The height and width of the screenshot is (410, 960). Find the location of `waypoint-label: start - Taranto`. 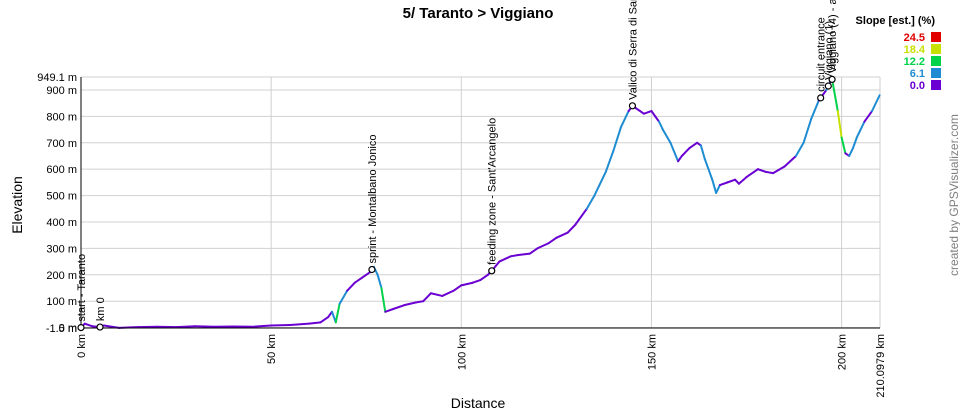

waypoint-label: start - Taranto is located at coordinates (82, 288).